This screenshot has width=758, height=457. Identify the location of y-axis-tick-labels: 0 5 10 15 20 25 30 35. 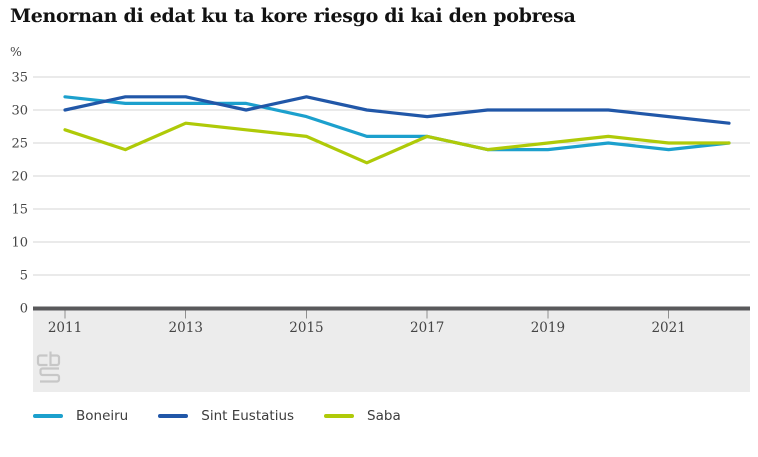
(19, 194).